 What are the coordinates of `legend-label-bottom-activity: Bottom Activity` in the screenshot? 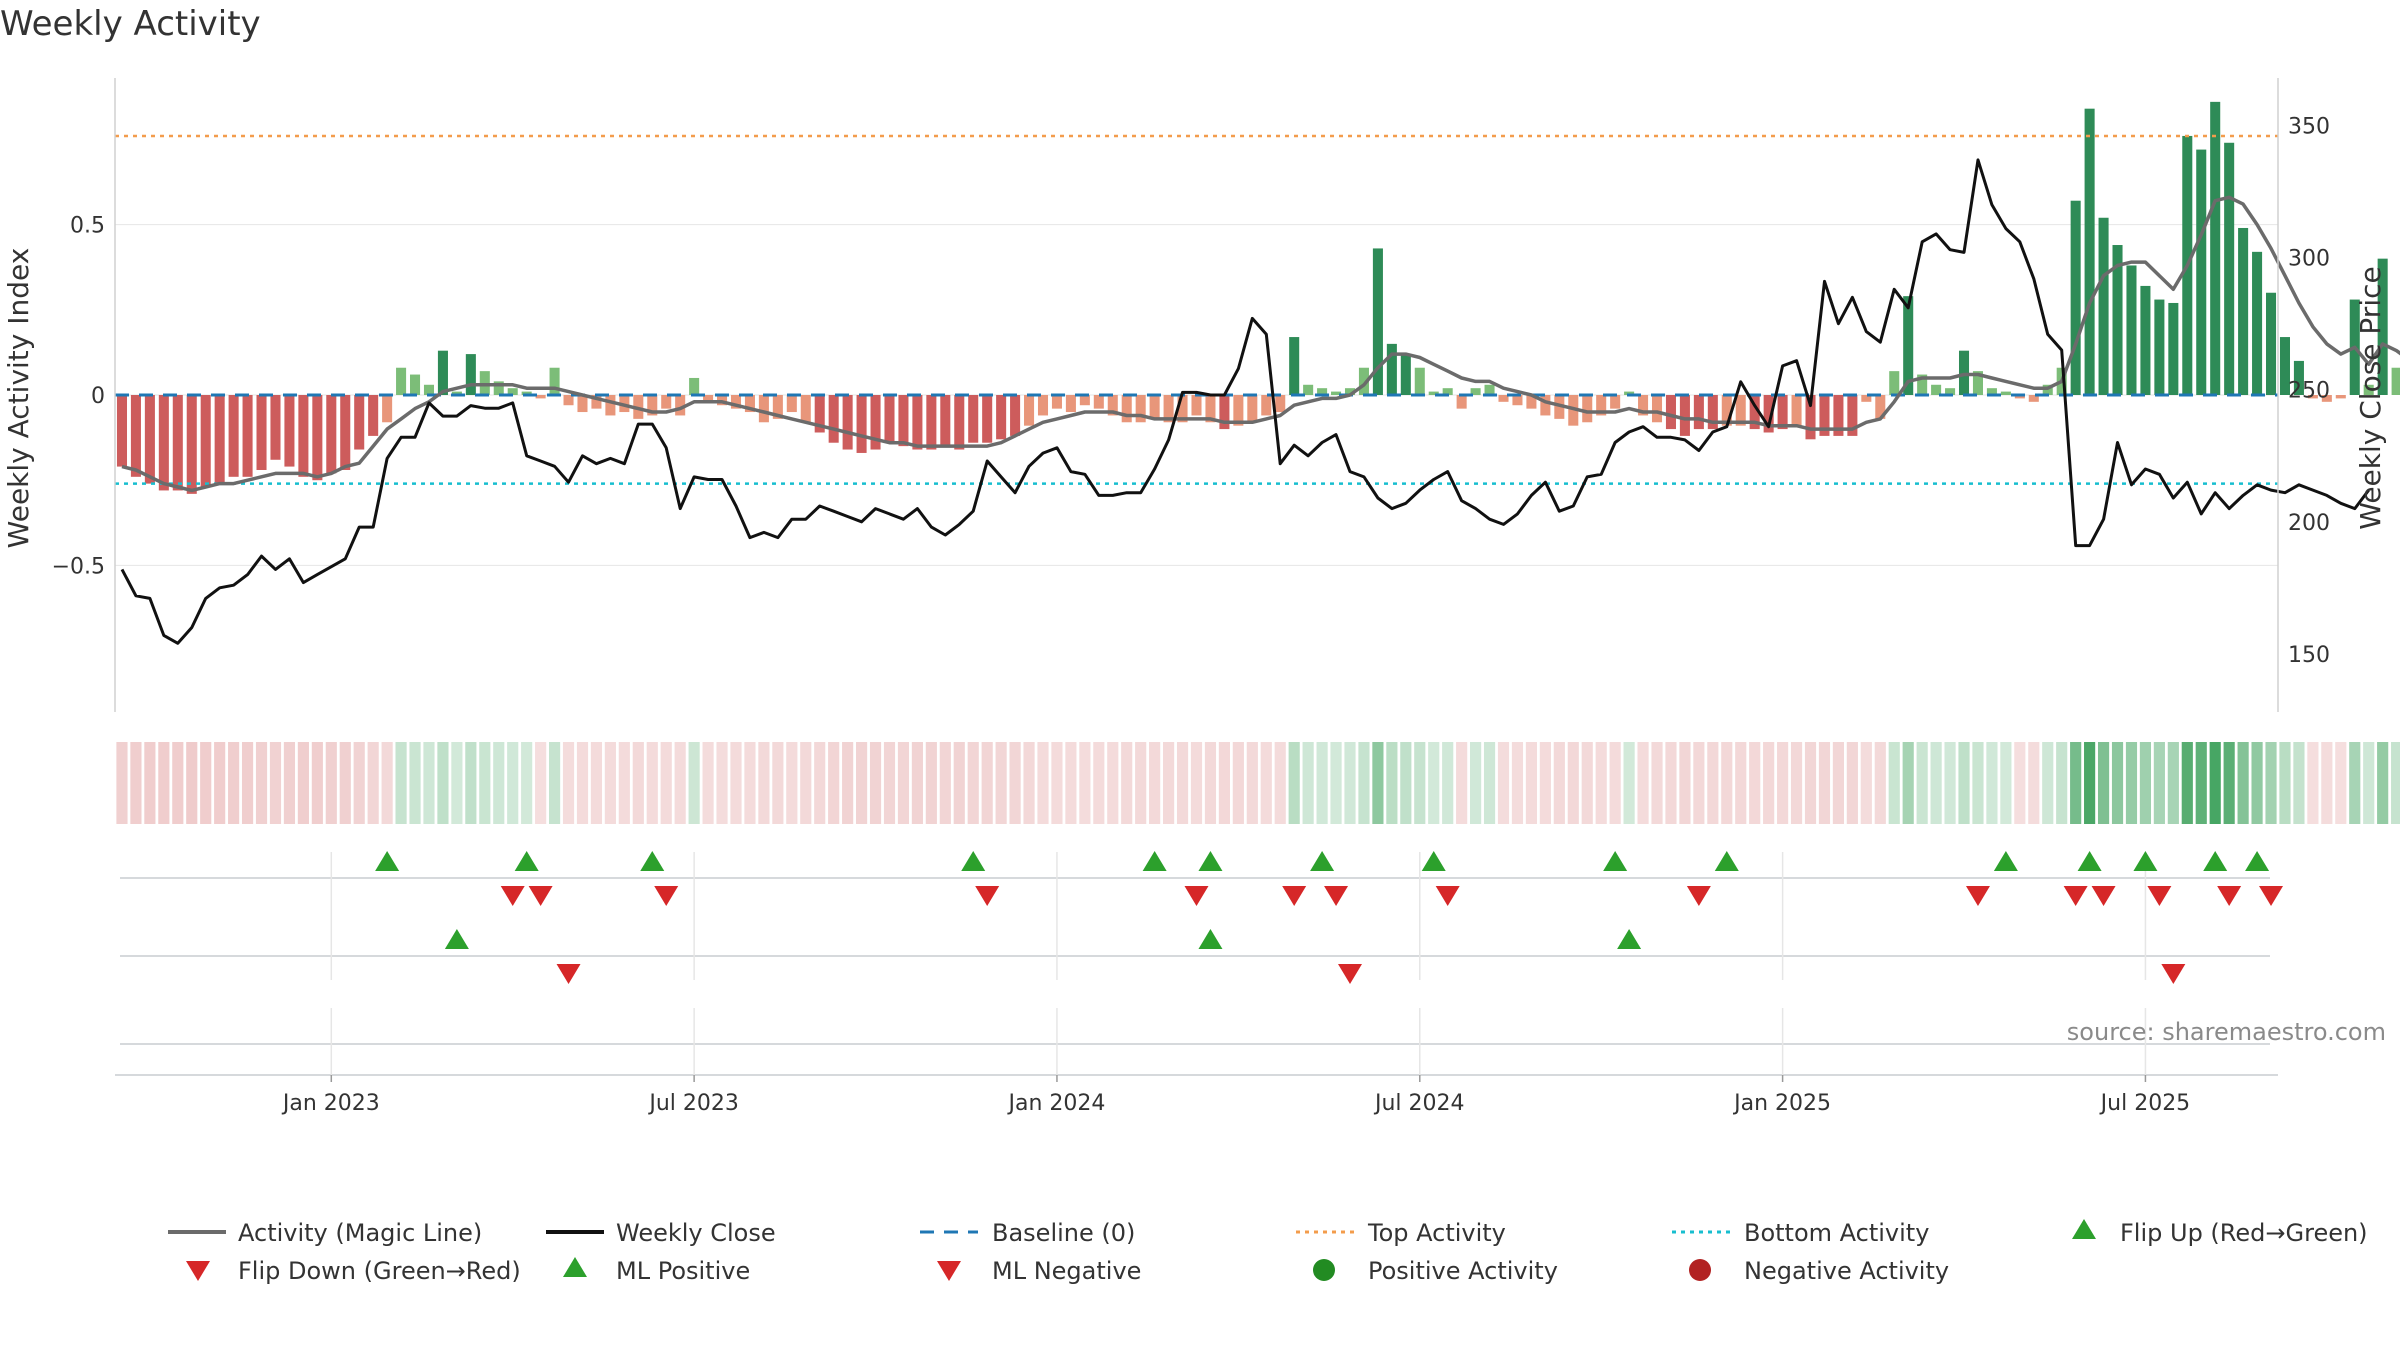 It's located at (1836, 1233).